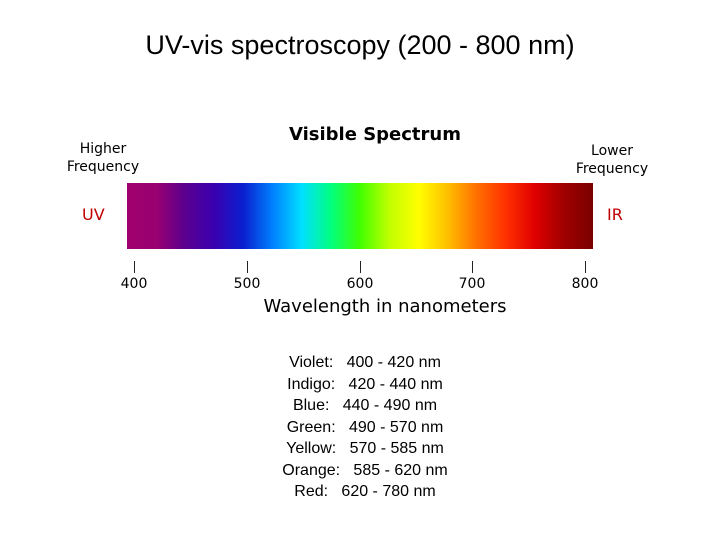 This screenshot has width=720, height=540. I want to click on band-blue: Blue: 440 - 490 nm, so click(365, 405).